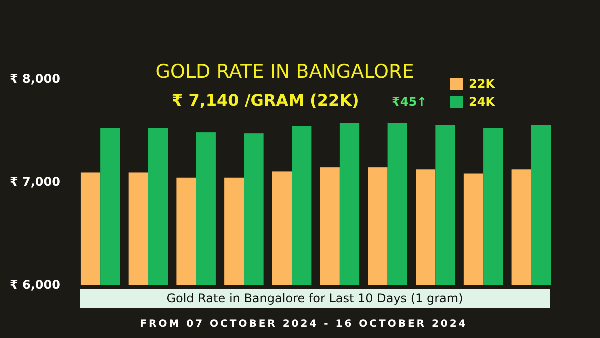 The width and height of the screenshot is (600, 338). I want to click on y-tick-label: ₹ 8,000, so click(35, 79).